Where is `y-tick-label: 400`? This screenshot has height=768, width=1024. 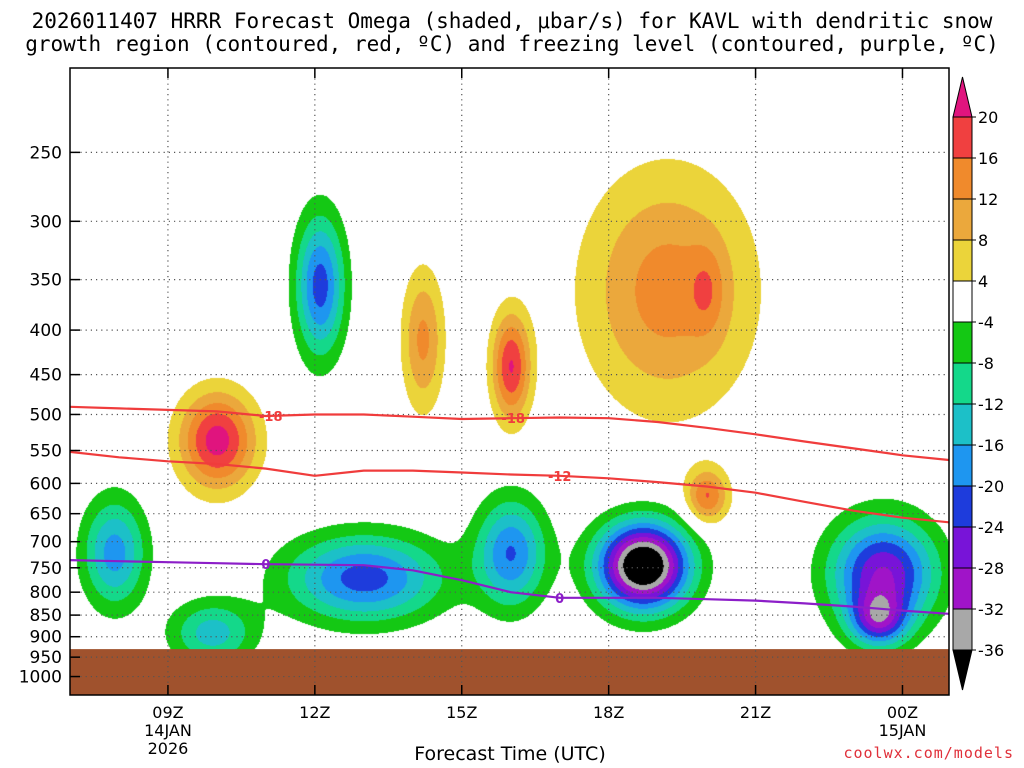 y-tick-label: 400 is located at coordinates (46, 331).